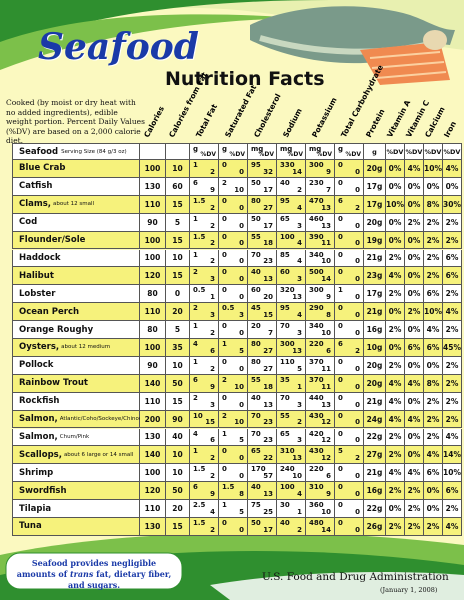 This screenshot has width=464, height=600. I want to click on value-cell: 360 10, so click(320, 509).